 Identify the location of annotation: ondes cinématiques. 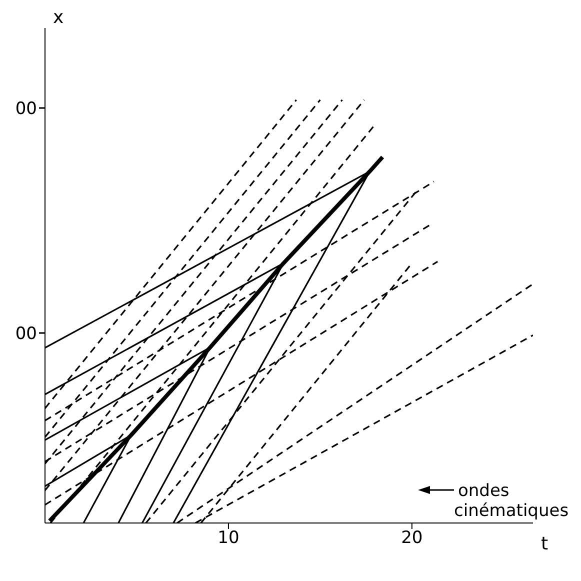
(511, 501).